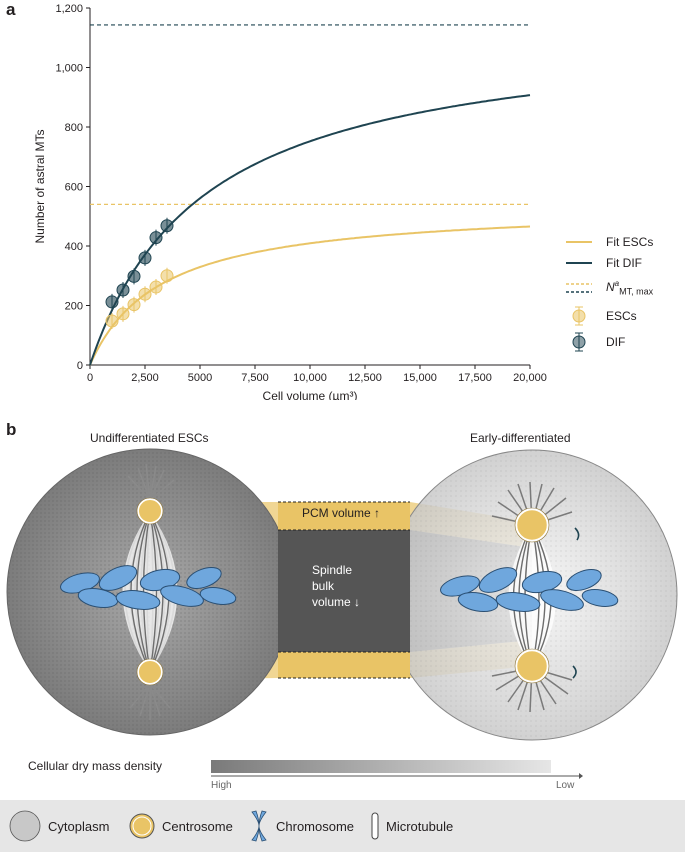  I want to click on x-tick-label: 0, so click(90, 378).